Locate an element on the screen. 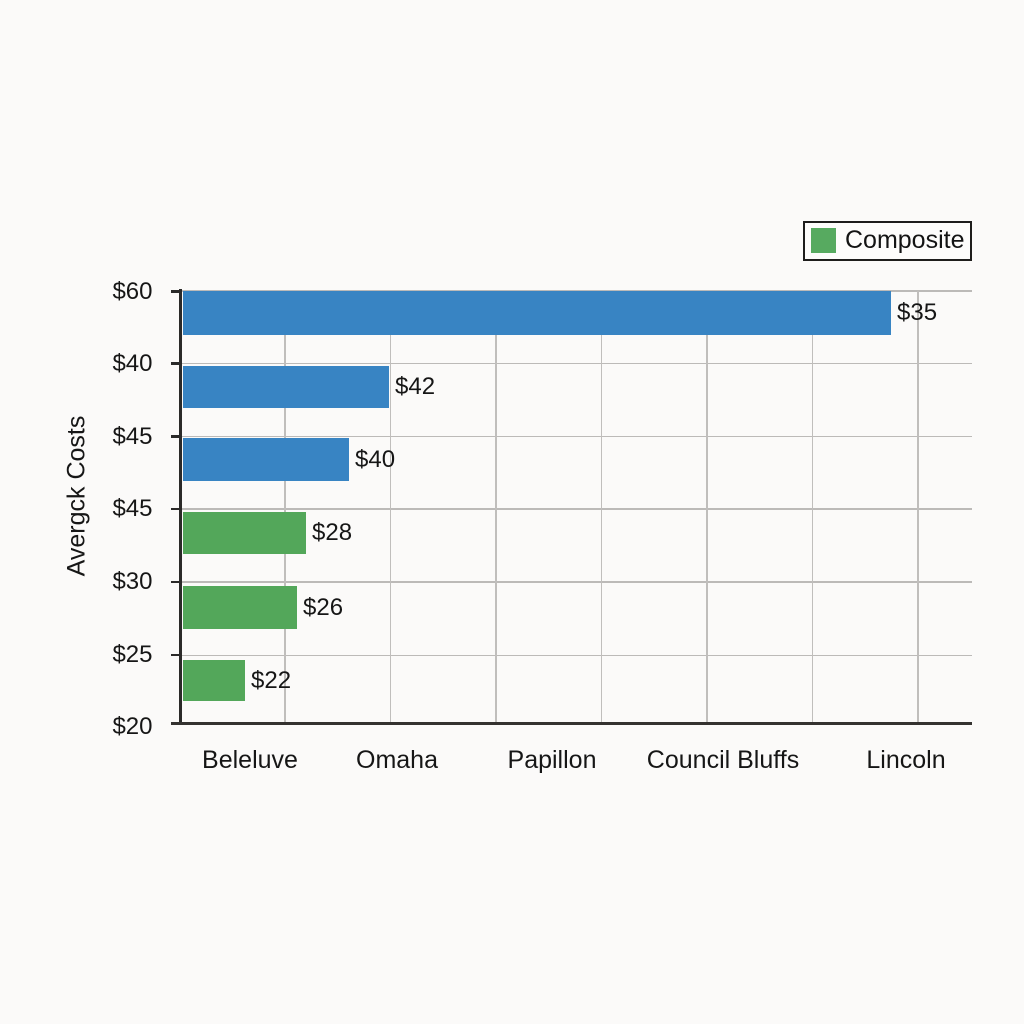 The image size is (1024, 1024). x-category-label: Lincoln is located at coordinates (906, 760).